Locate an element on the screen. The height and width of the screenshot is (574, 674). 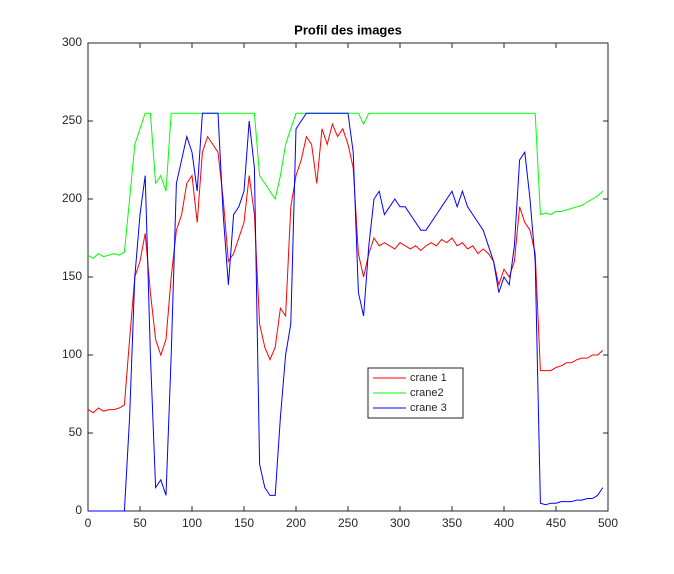
y-tick-label: 100 is located at coordinates (72, 354).